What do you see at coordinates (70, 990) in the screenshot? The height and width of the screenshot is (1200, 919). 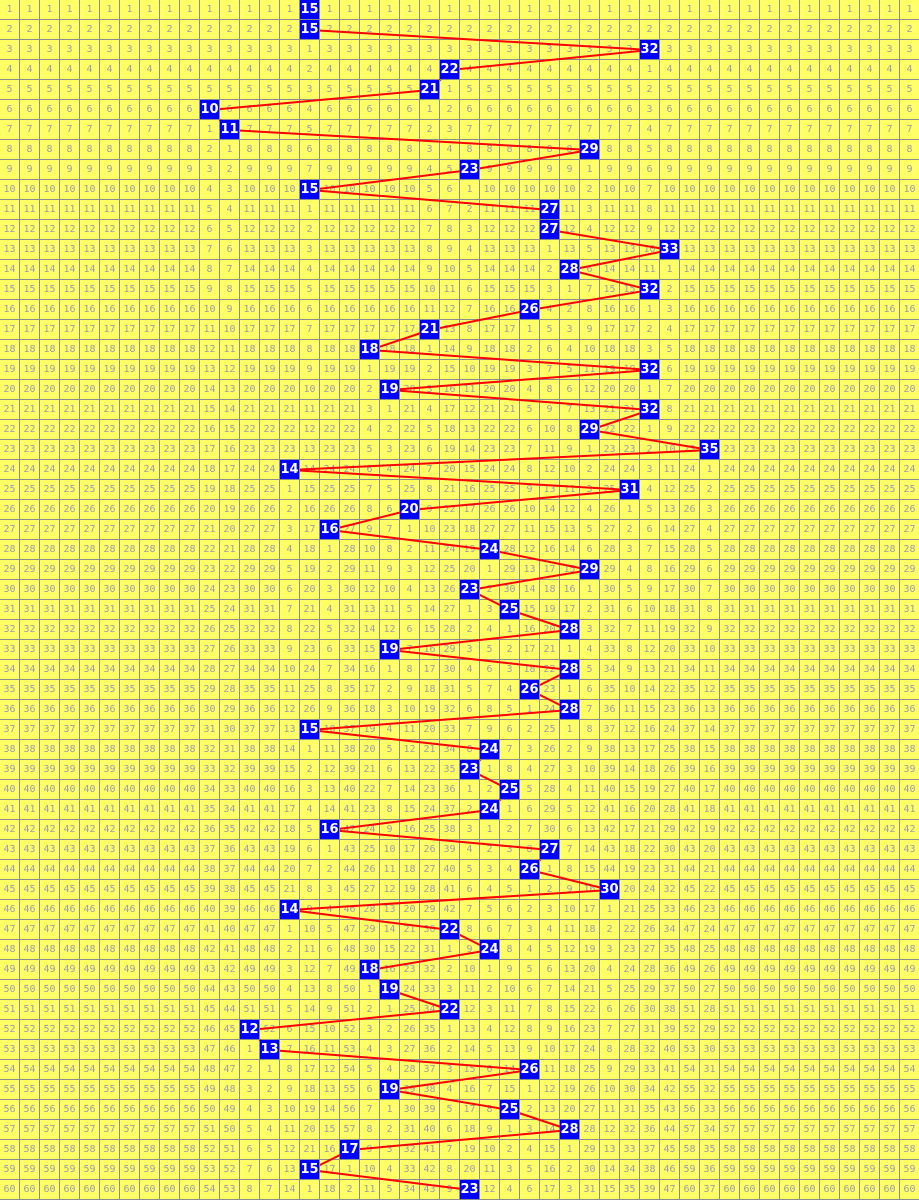 I see `gap-cell: 50` at bounding box center [70, 990].